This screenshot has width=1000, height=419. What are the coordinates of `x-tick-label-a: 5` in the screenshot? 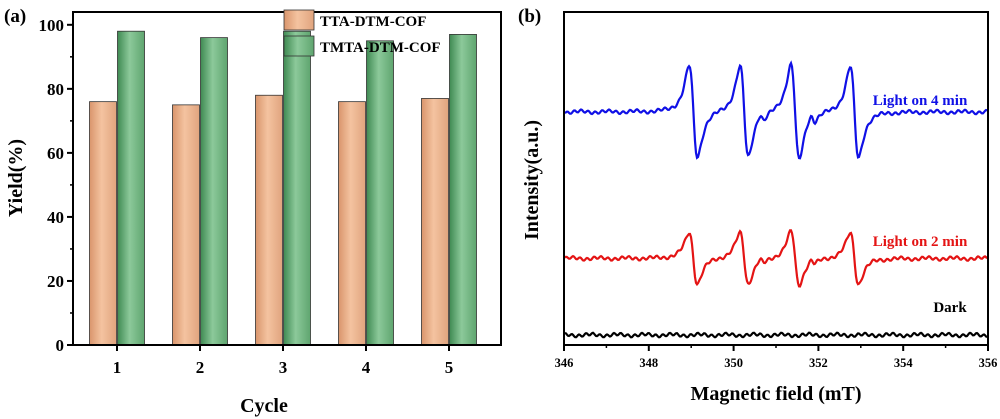 It's located at (449, 367).